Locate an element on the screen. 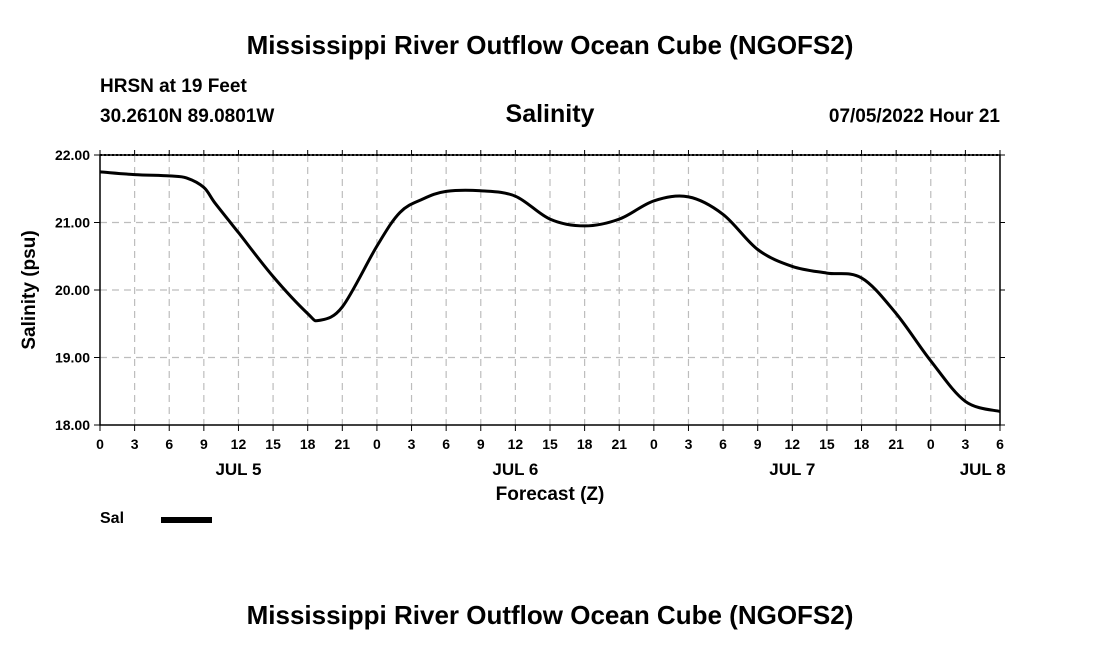 The width and height of the screenshot is (1100, 650). station-label: HRSN at 19 Feet is located at coordinates (173, 86).